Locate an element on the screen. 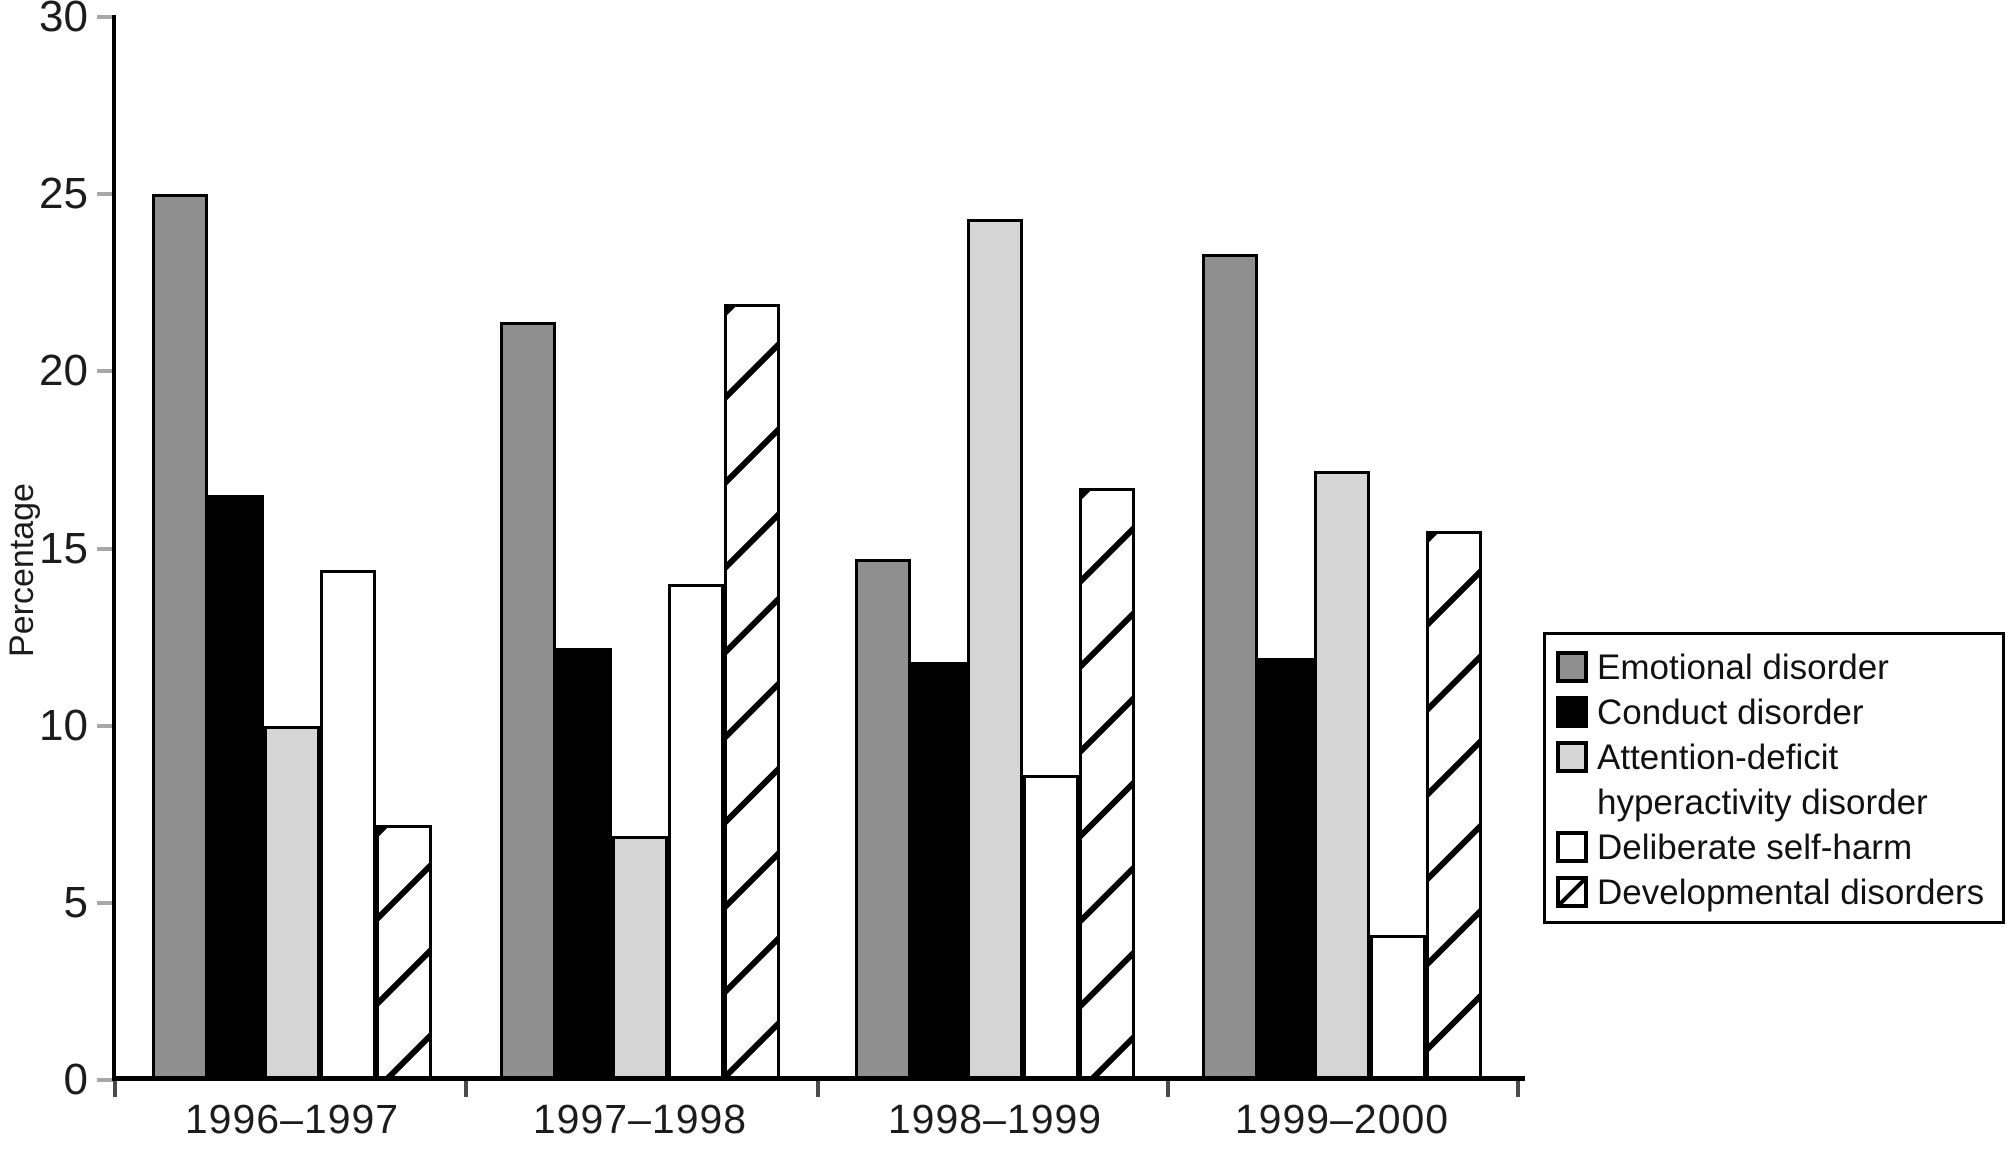  x-category-label: 1998–1999 is located at coordinates (995, 1119).